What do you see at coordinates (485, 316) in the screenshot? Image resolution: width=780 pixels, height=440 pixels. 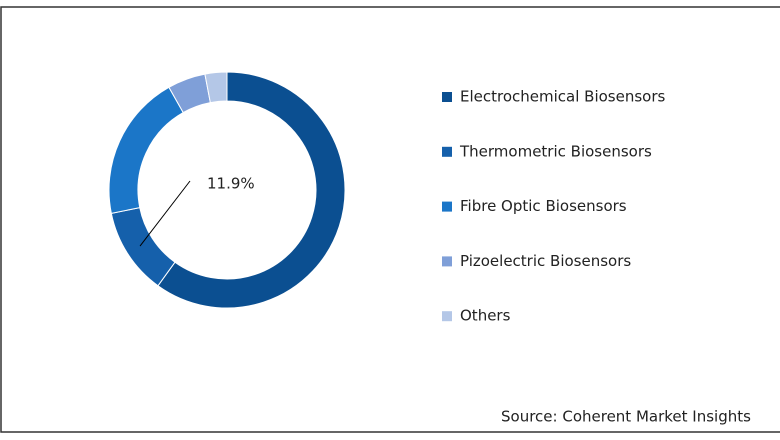 I see `legend-label: Others` at bounding box center [485, 316].